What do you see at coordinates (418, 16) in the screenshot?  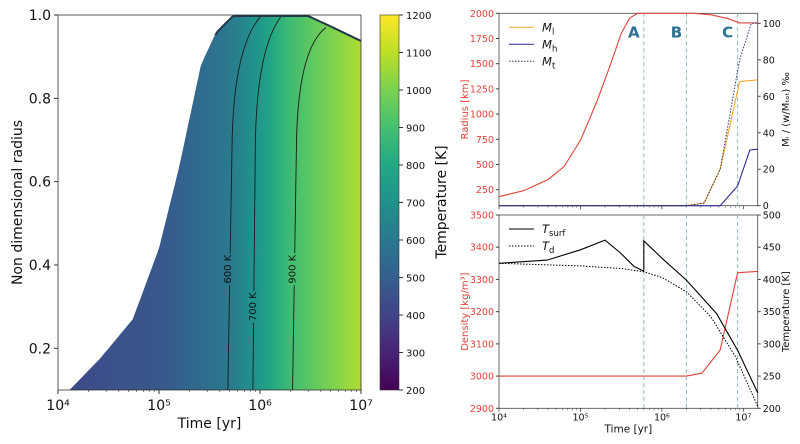 I see `colorbar-tick-label: 1200` at bounding box center [418, 16].